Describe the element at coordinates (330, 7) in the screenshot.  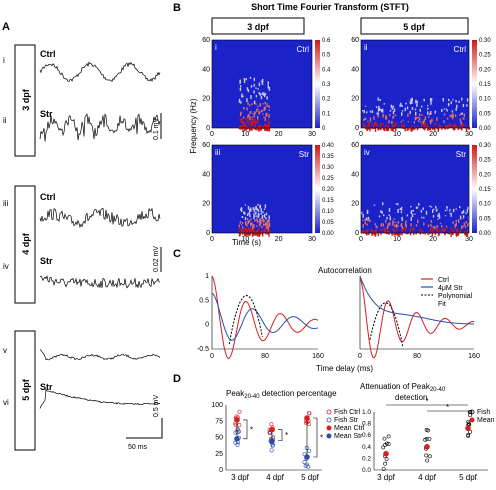
I see `stft-title: Short Time Fourier Transform (STFT)` at that location.